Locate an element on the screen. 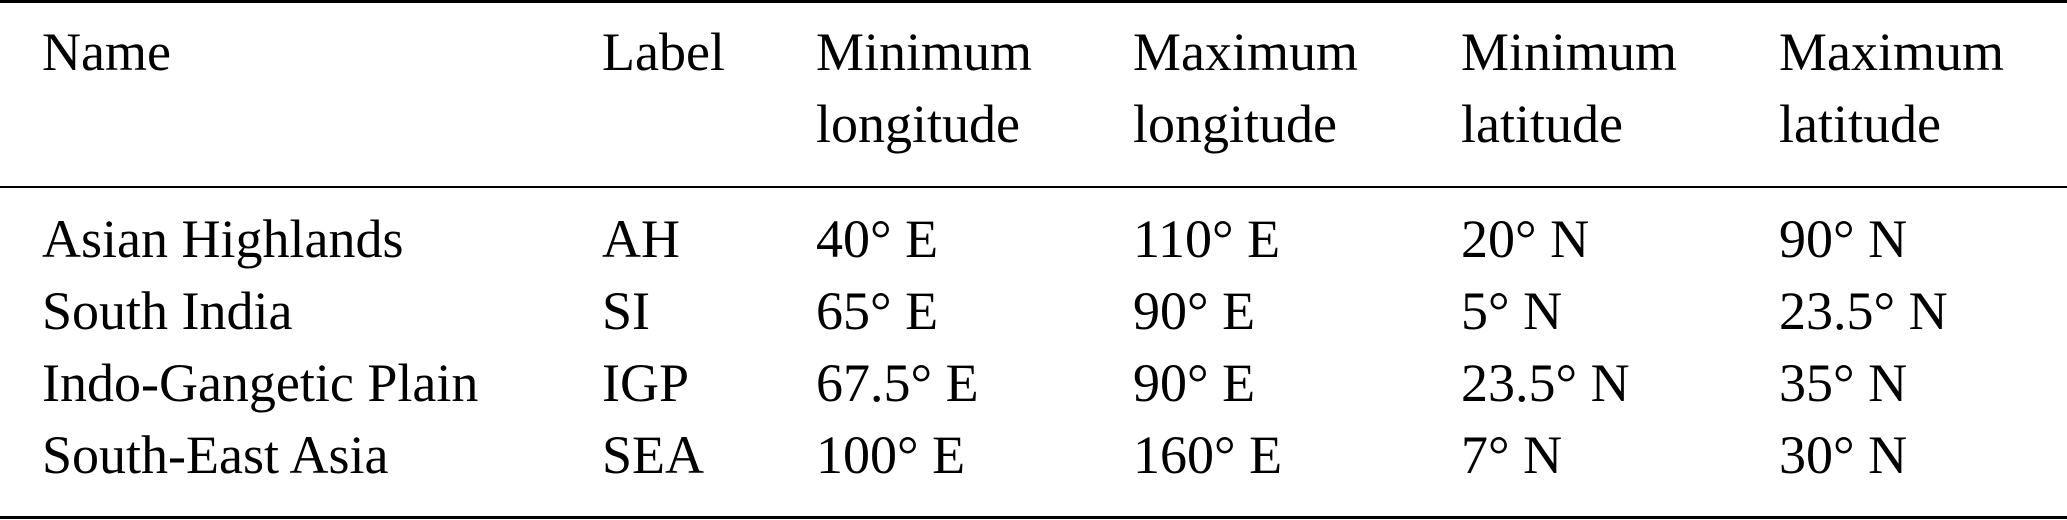 The width and height of the screenshot is (2067, 520). table-header-rule is located at coordinates (1033, 187).